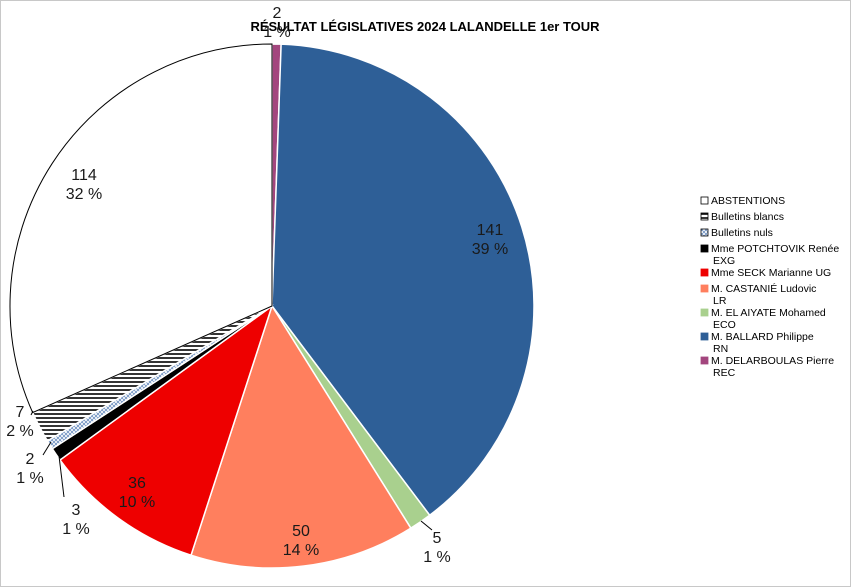 The image size is (851, 587). What do you see at coordinates (32, 413) in the screenshot?
I see `leader-line-bulletins-blancs` at bounding box center [32, 413].